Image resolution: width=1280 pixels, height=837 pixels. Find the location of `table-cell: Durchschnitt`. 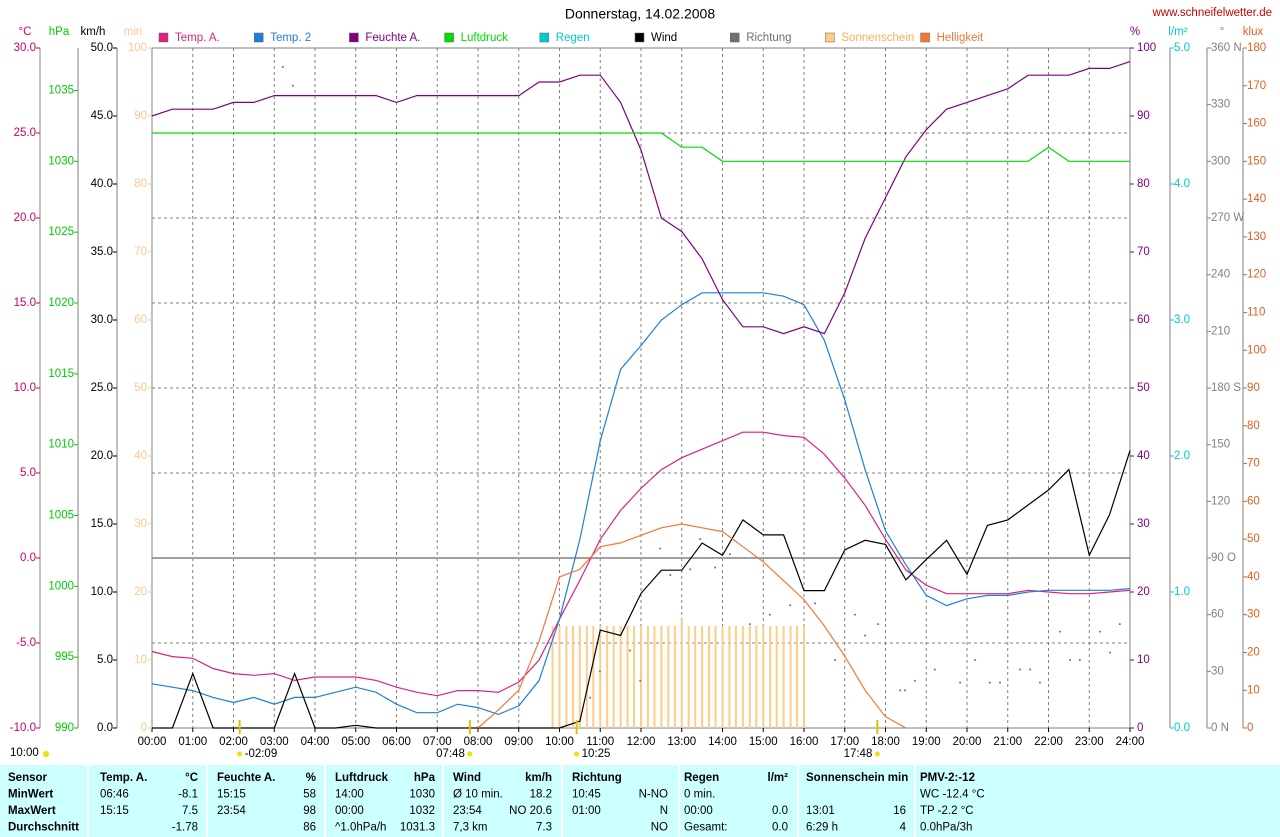

table-cell: Durchschnitt is located at coordinates (43, 828).